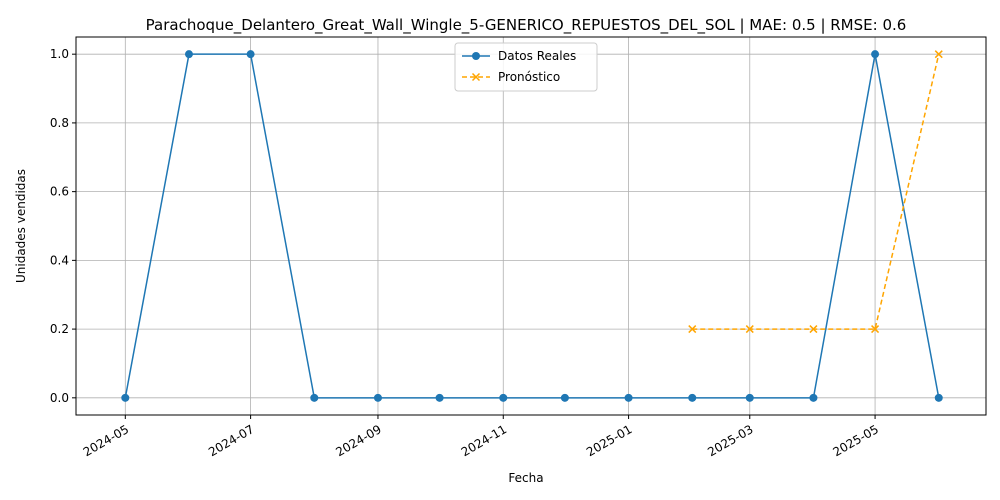  I want to click on y-axis: 0.0 0.2 0.4 0.6 0.8 1.0, so click(63, 226).